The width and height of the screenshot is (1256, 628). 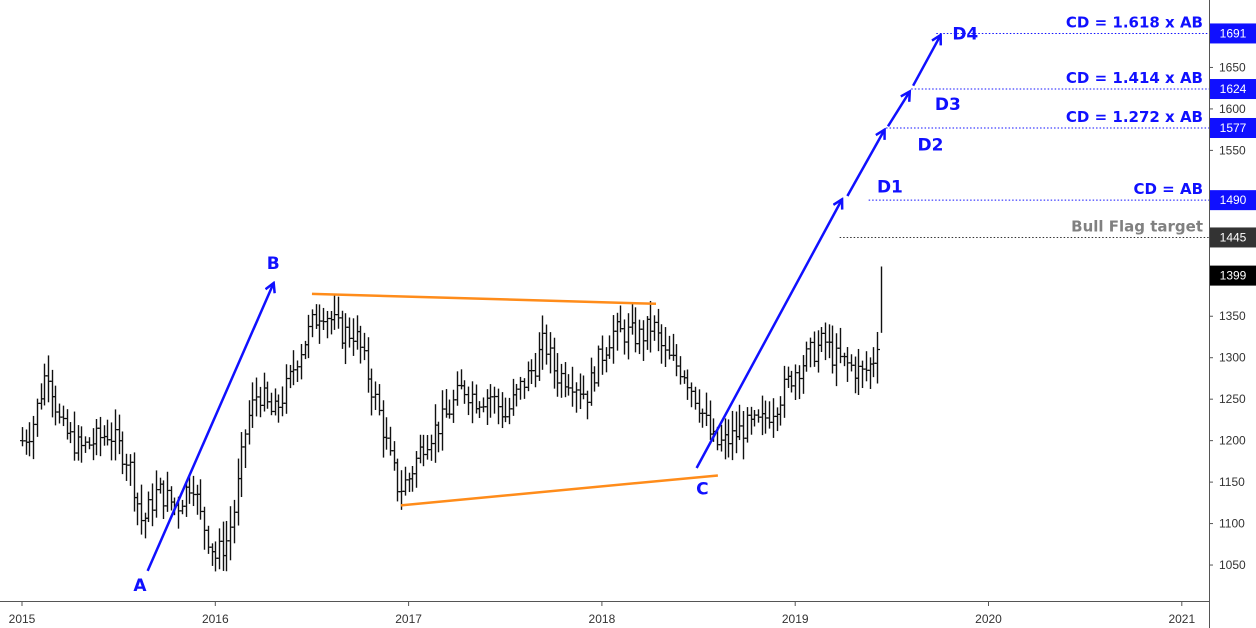 I want to click on price-badge-label: 1490, so click(x=1233, y=200).